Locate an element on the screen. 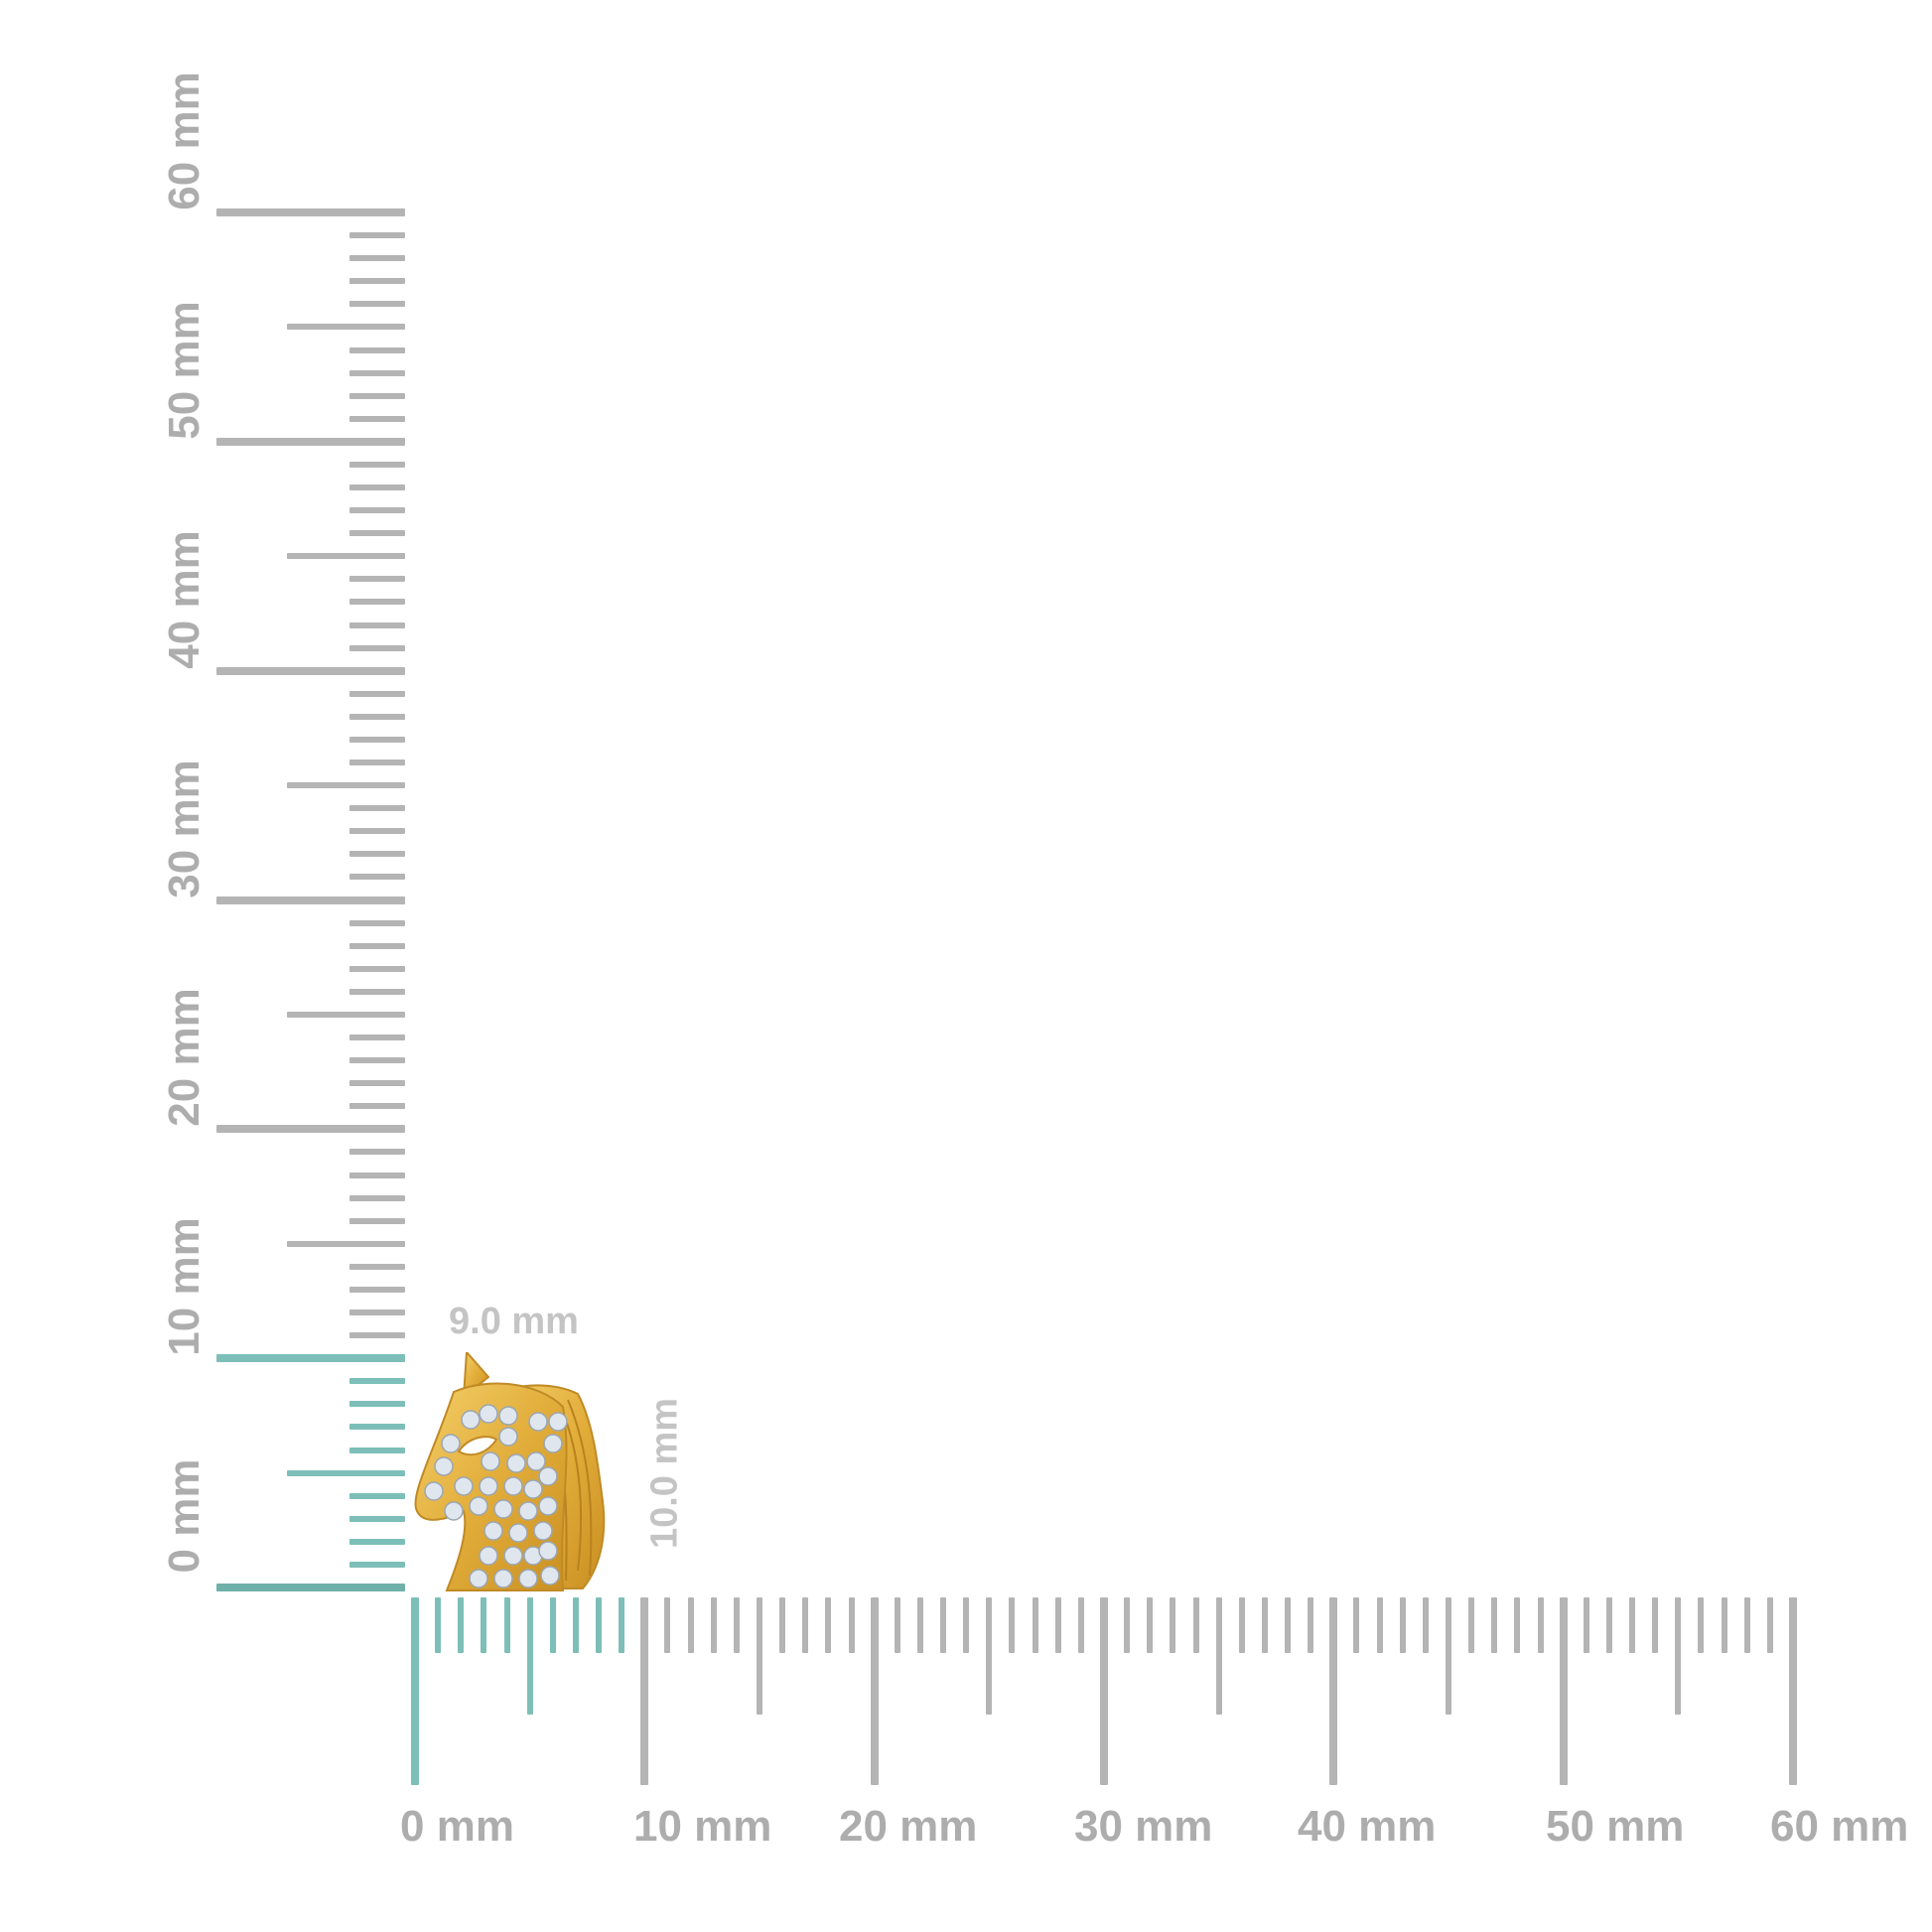  vertical-tick-label: 50 mm is located at coordinates (184, 371).